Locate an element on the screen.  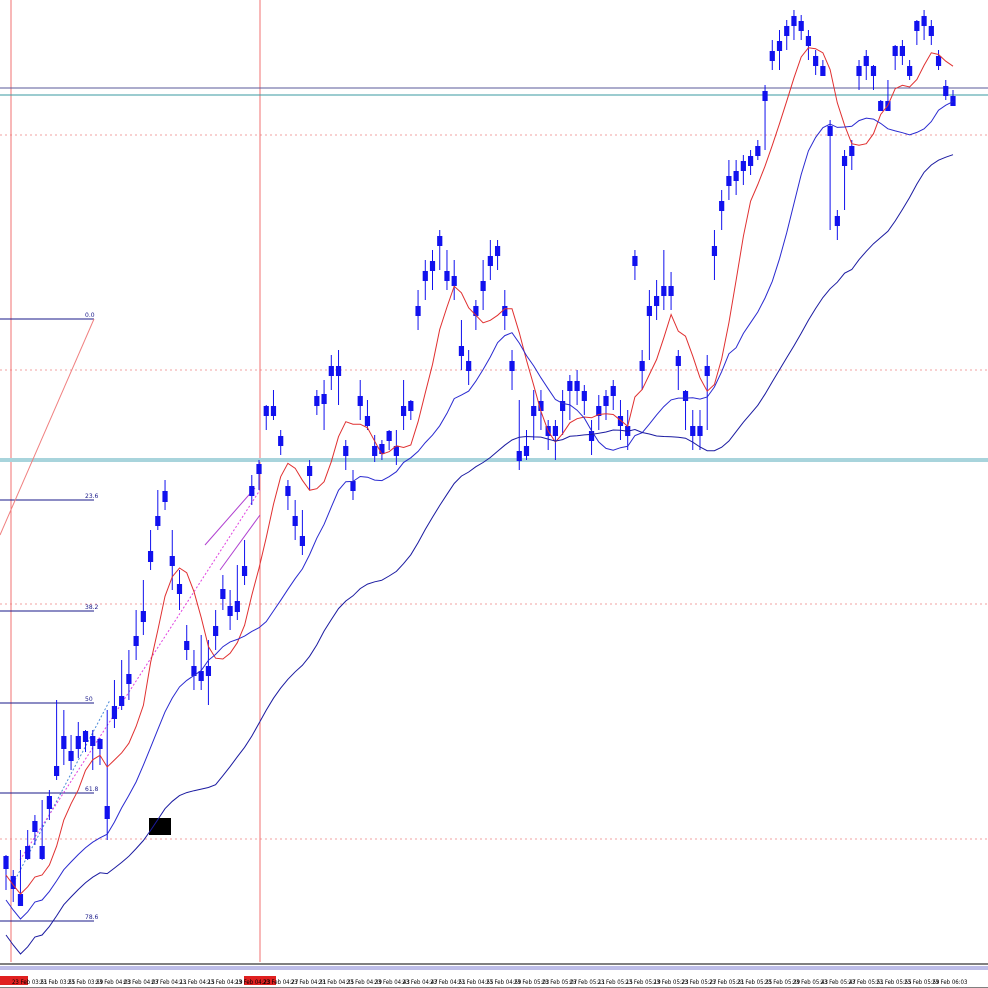
x-tick-label: 23 Feb 04:39 is located at coordinates (365, 982).